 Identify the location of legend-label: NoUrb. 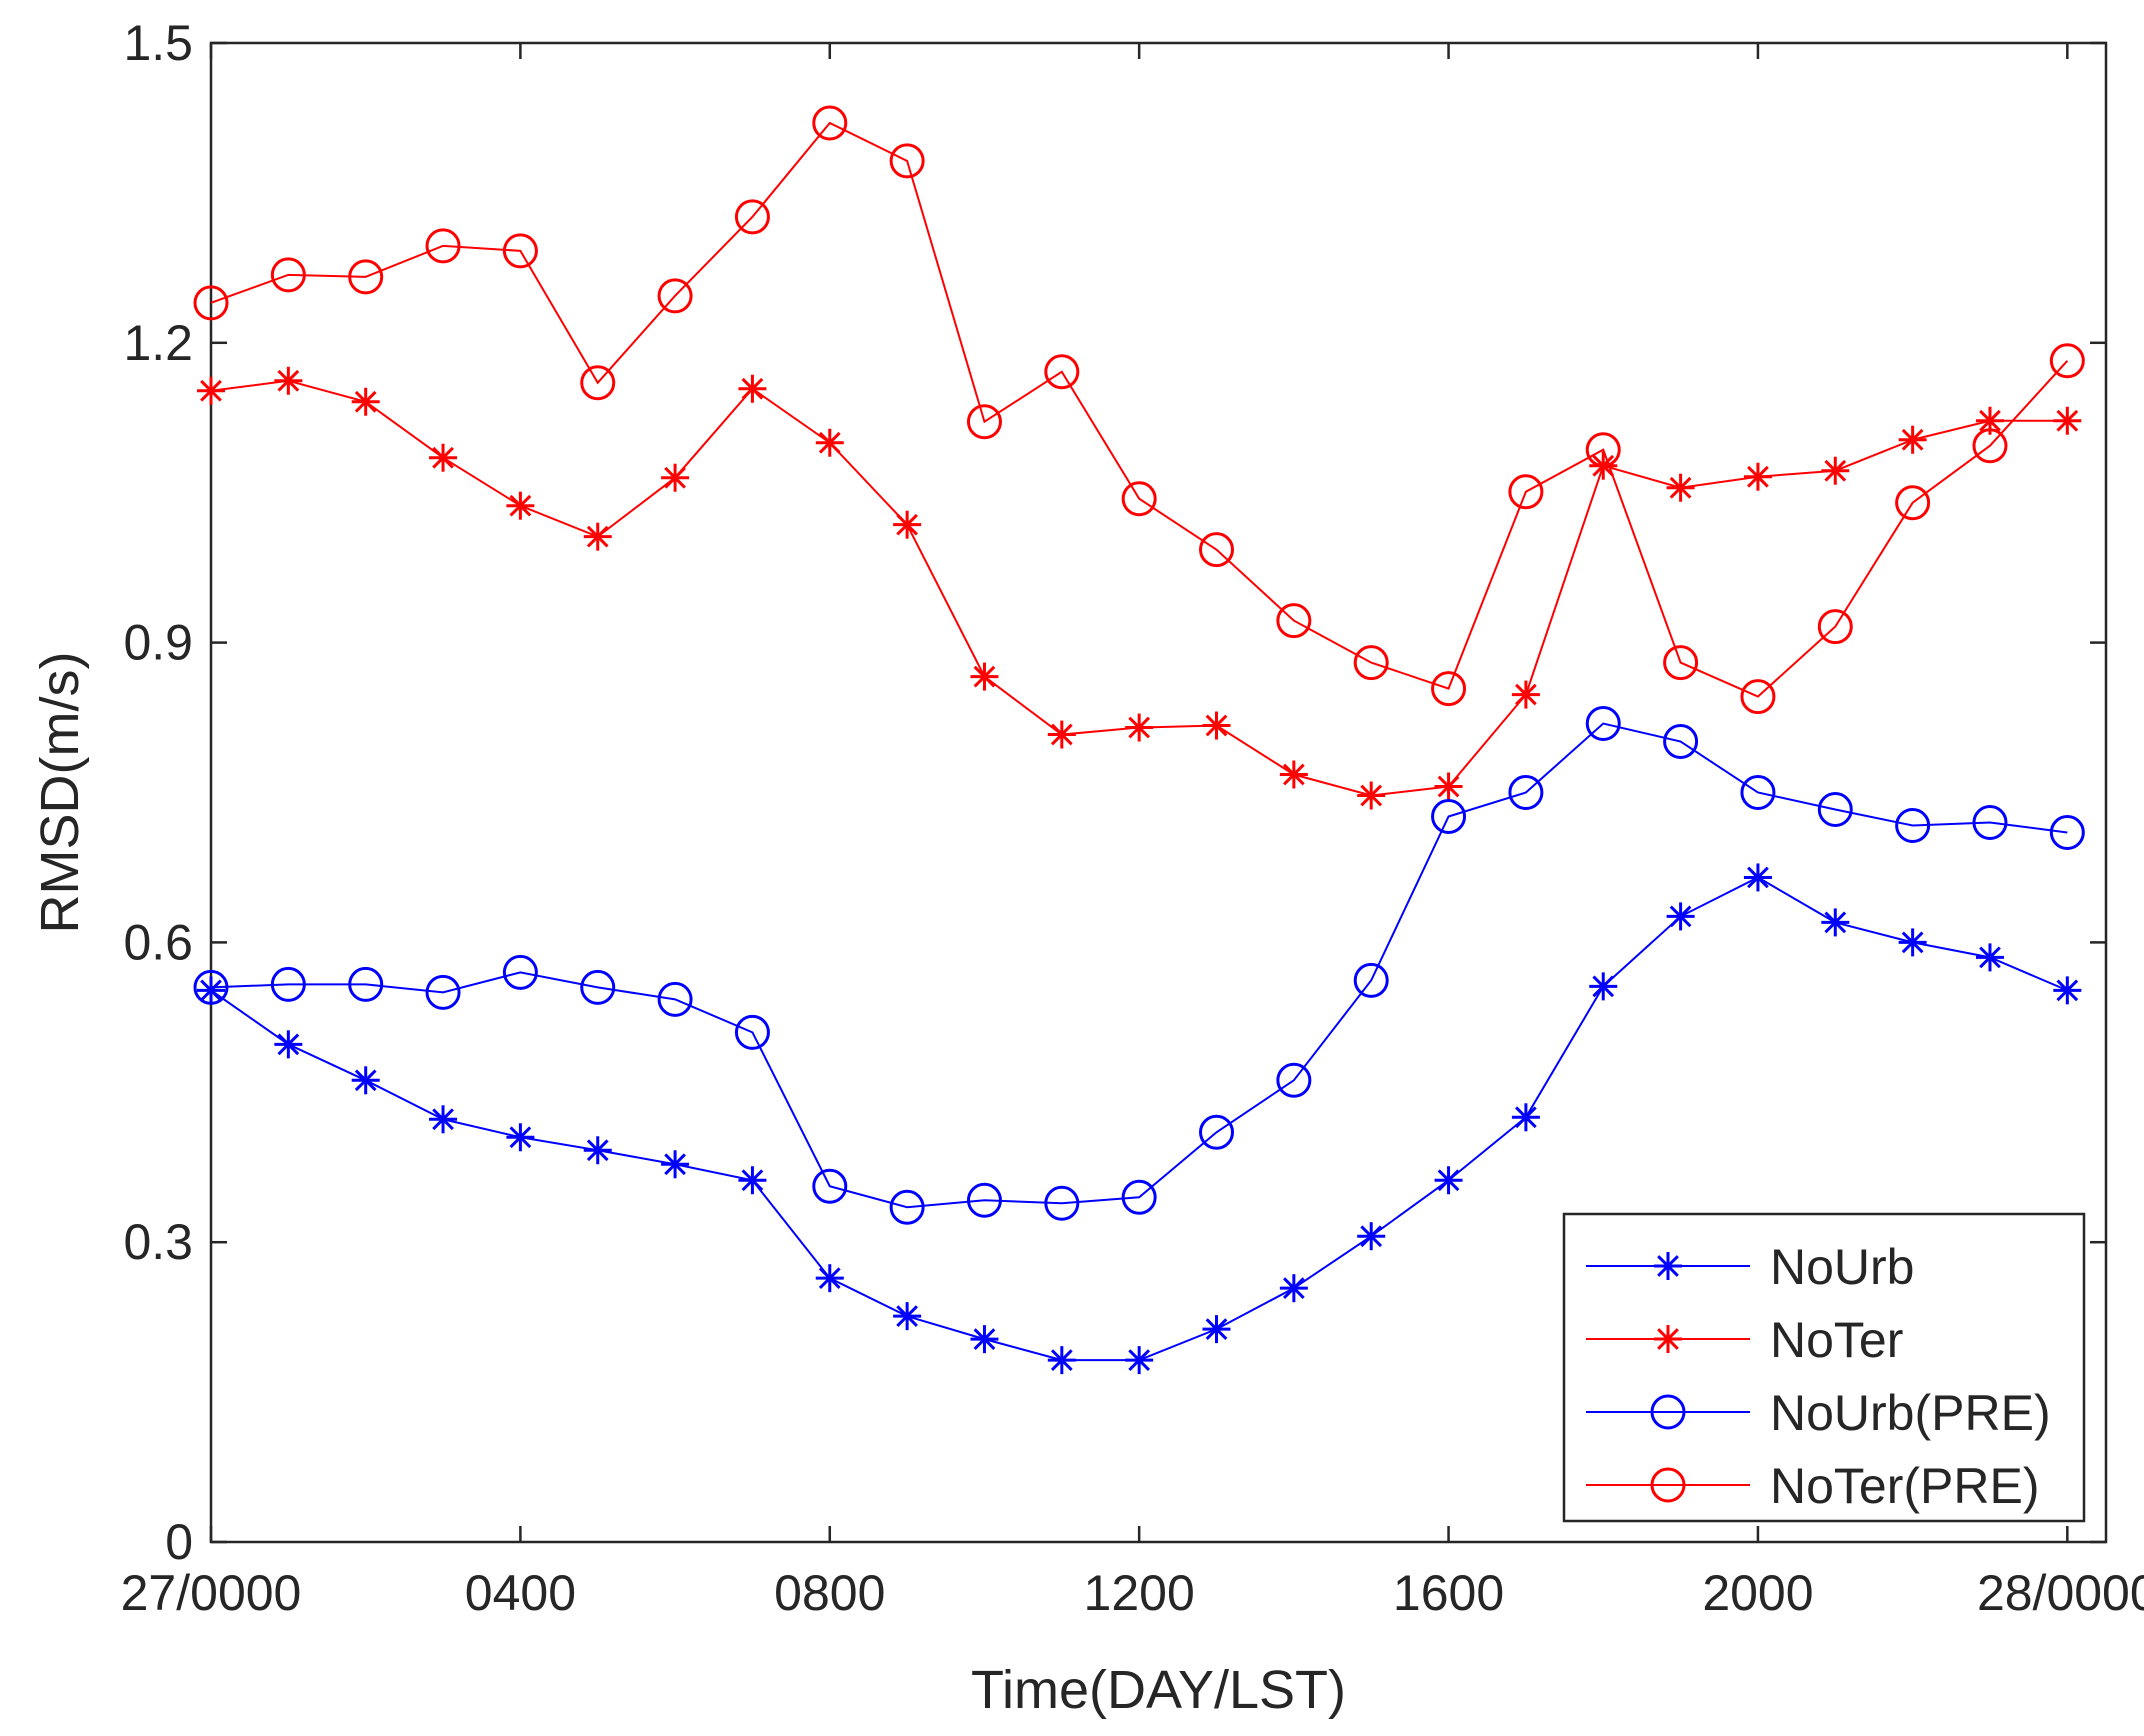
(1842, 1267).